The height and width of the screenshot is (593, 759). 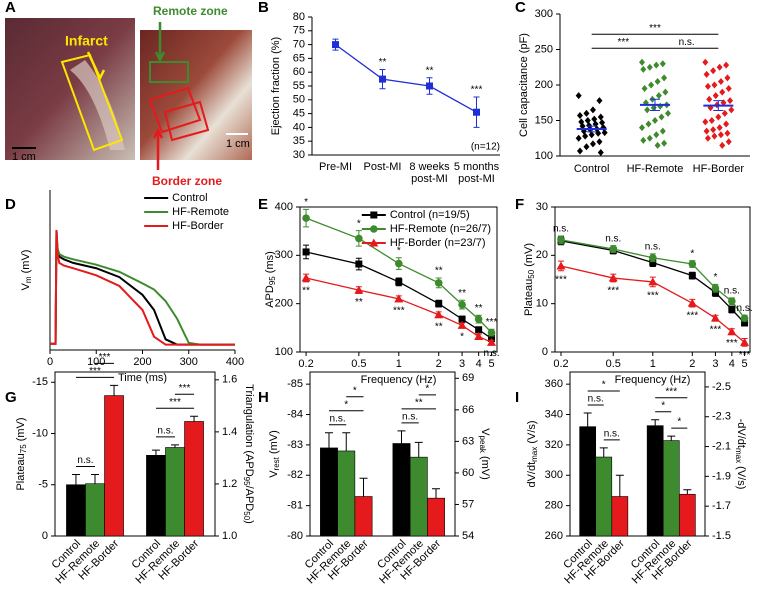 What do you see at coordinates (229, 380) in the screenshot?
I see `y-tick-label: 1.6` at bounding box center [229, 380].